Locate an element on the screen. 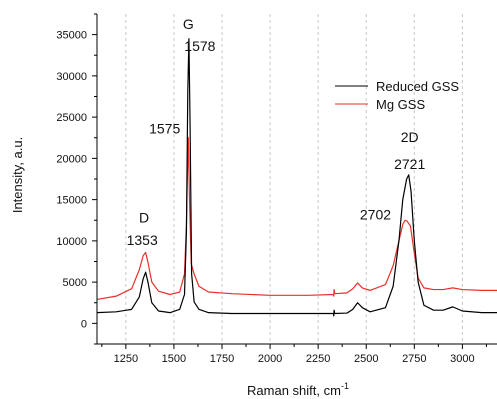  x-tick-label-2000: 2000 is located at coordinates (270, 359).